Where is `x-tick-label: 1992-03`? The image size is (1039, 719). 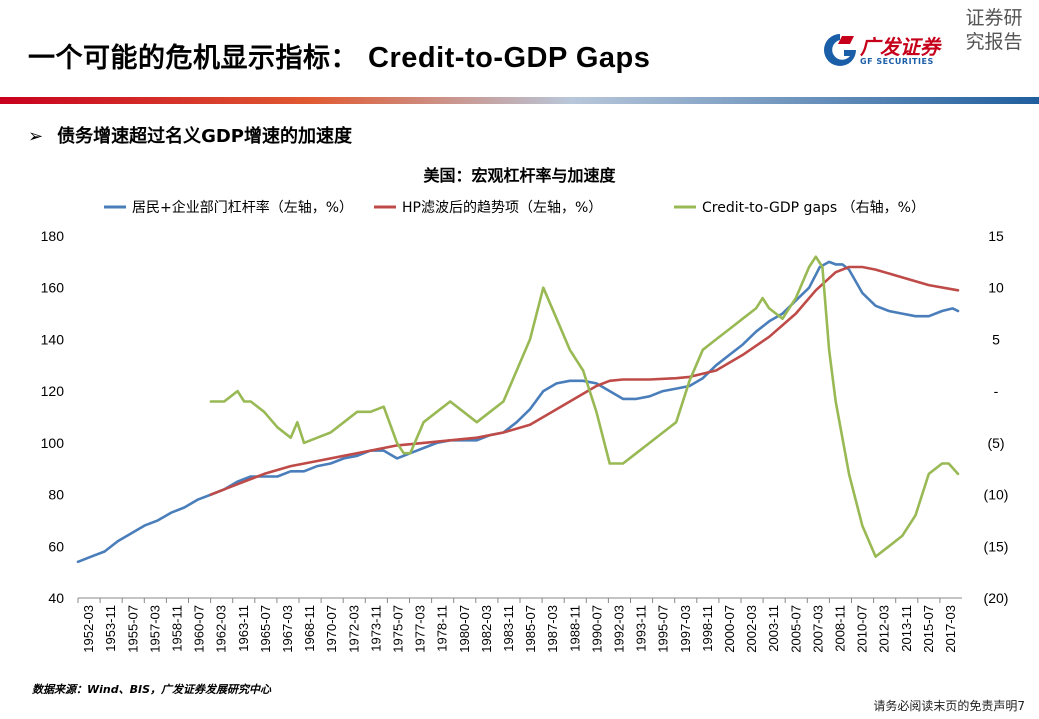 x-tick-label: 1992-03 is located at coordinates (618, 629).